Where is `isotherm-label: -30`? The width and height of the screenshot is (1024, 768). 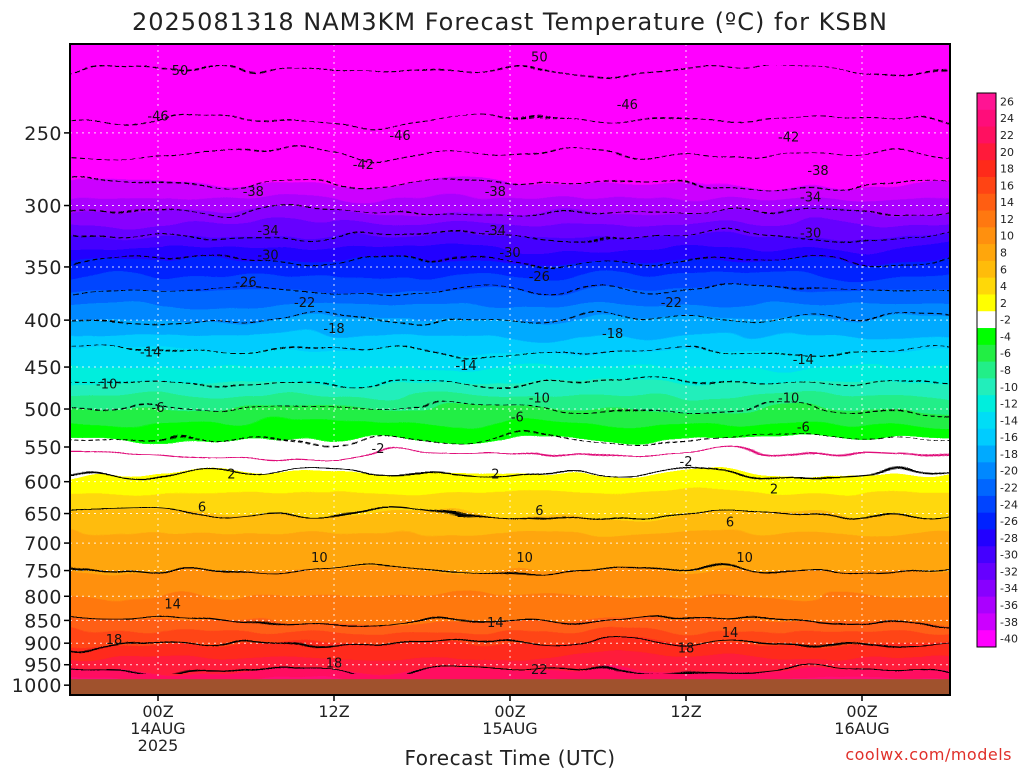 isotherm-label: -30 is located at coordinates (810, 234).